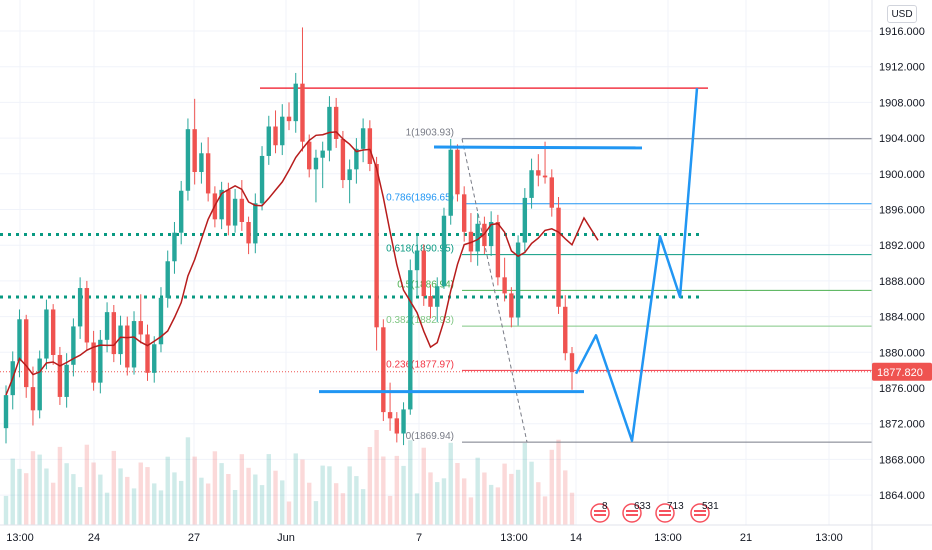 This screenshot has width=932, height=550. I want to click on price-tick-label: 1904.000, so click(902, 139).